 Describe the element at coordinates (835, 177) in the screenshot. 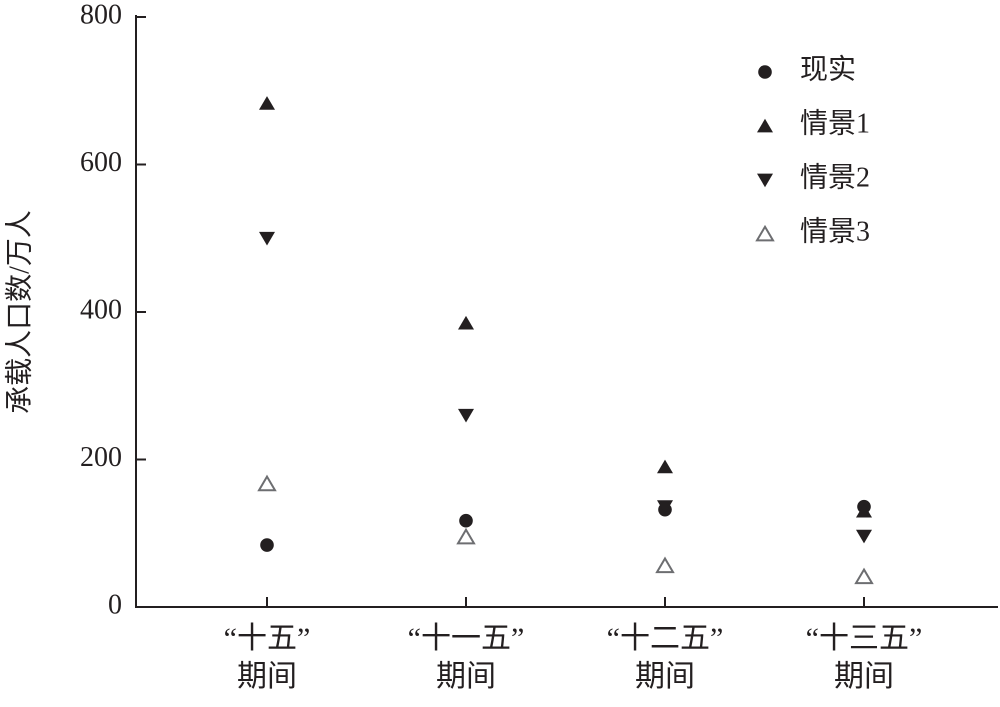

I see `legend-label: 情景2` at that location.